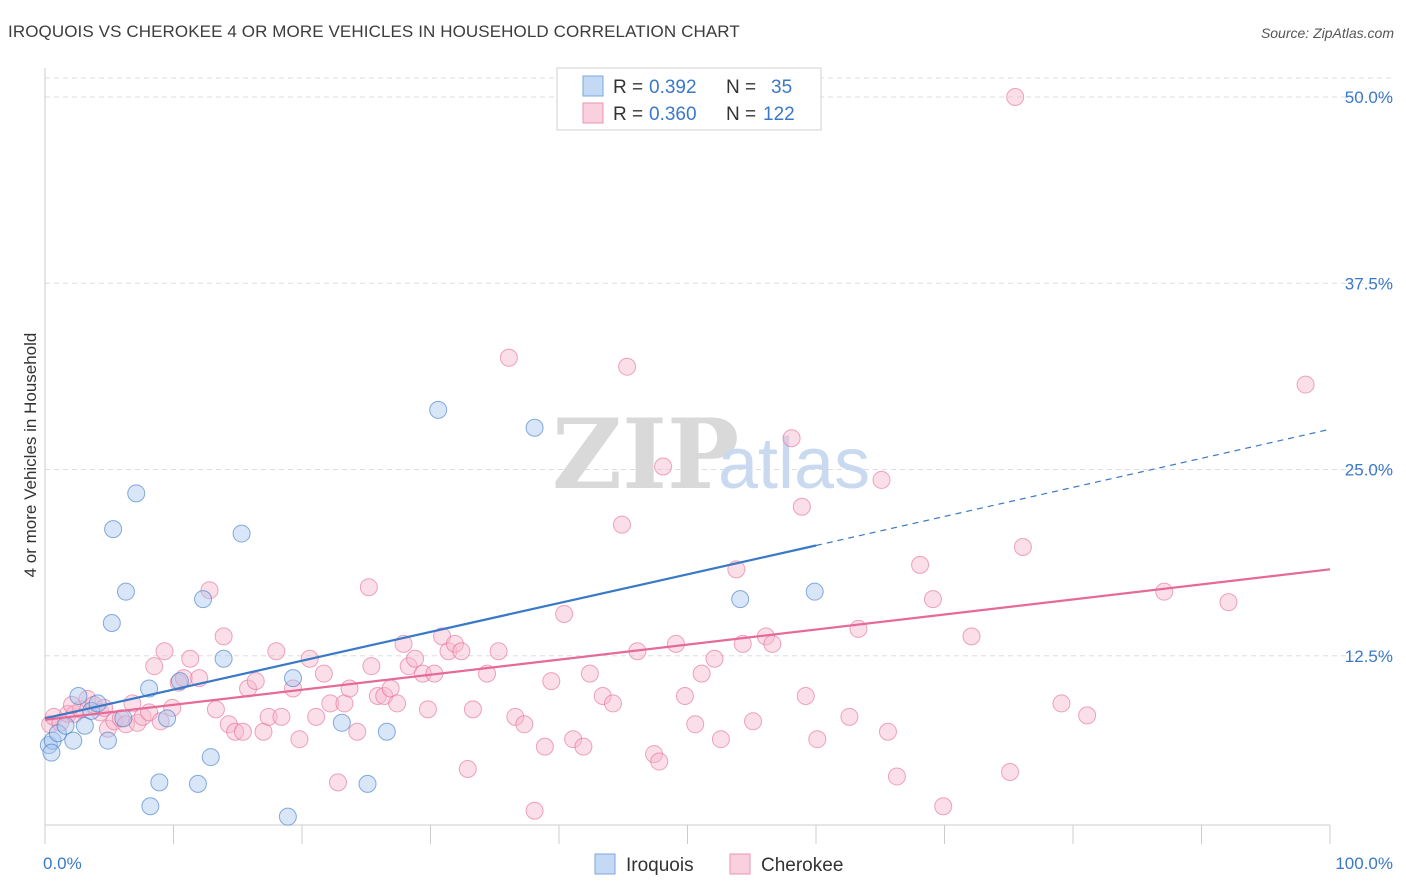  Describe the element at coordinates (781, 87) in the screenshot. I see `legend-n-value: 35` at that location.